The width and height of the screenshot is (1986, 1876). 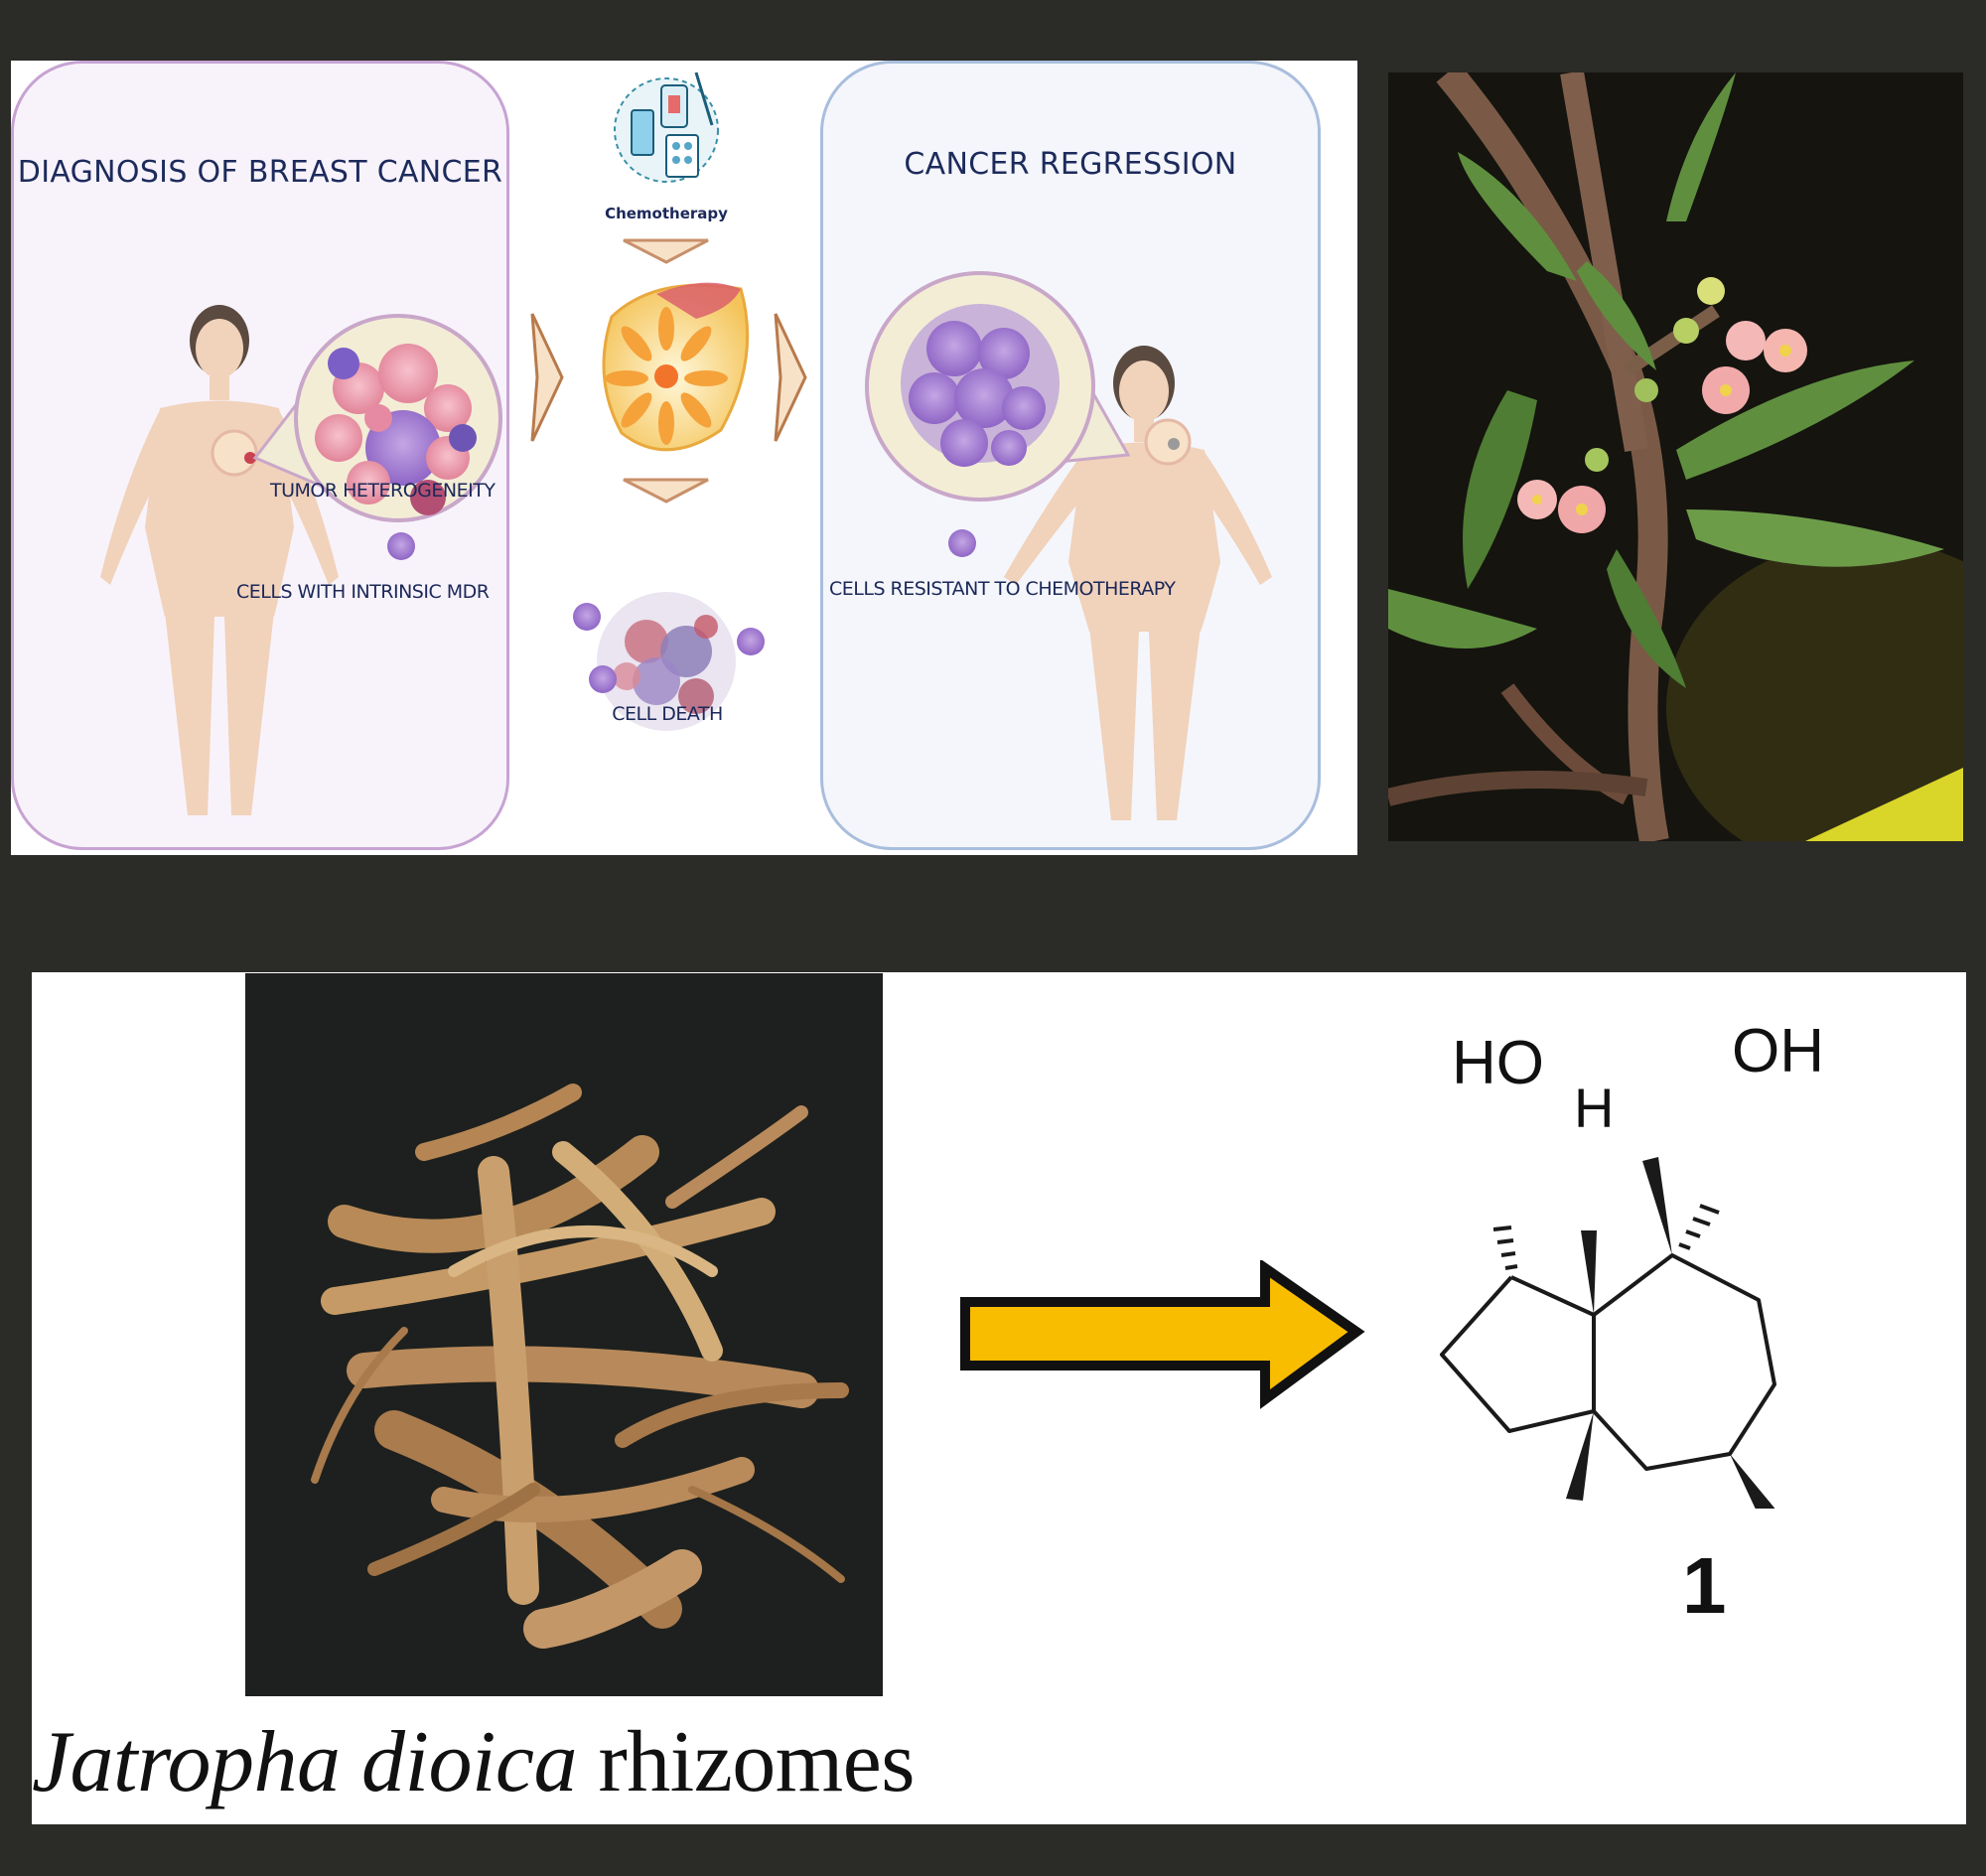 I want to click on diagnosis-title: DIAGNOSIS OF BREAST CANCER, so click(x=260, y=173).